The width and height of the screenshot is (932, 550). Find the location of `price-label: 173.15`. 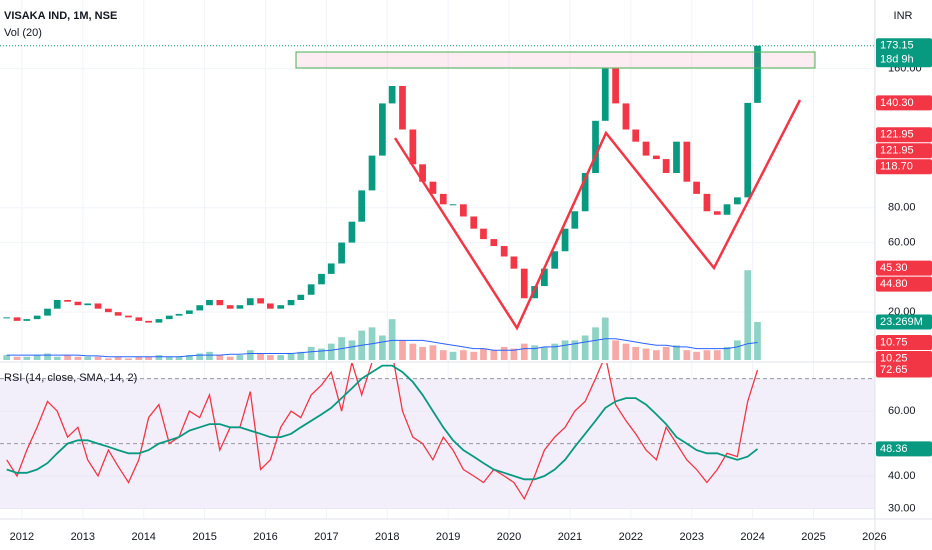

price-label: 173.15 is located at coordinates (897, 46).